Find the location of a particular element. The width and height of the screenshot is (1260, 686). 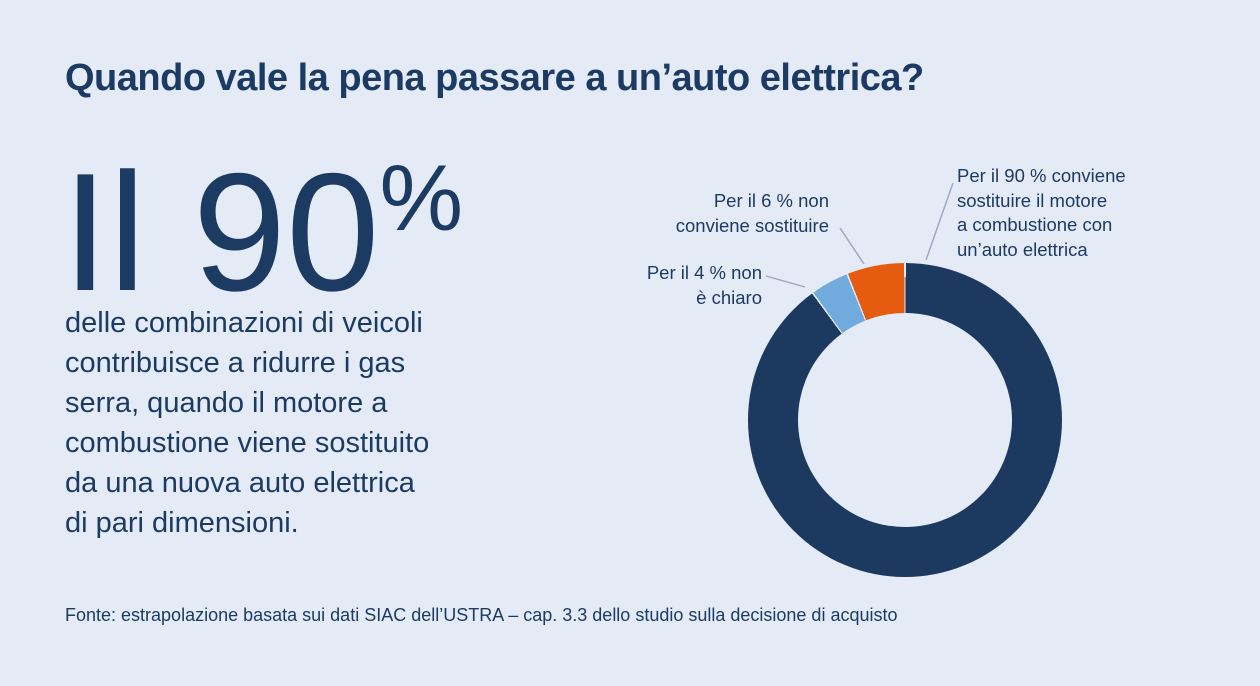

lead-line: contribuisce a ridurre i gas is located at coordinates (235, 363).